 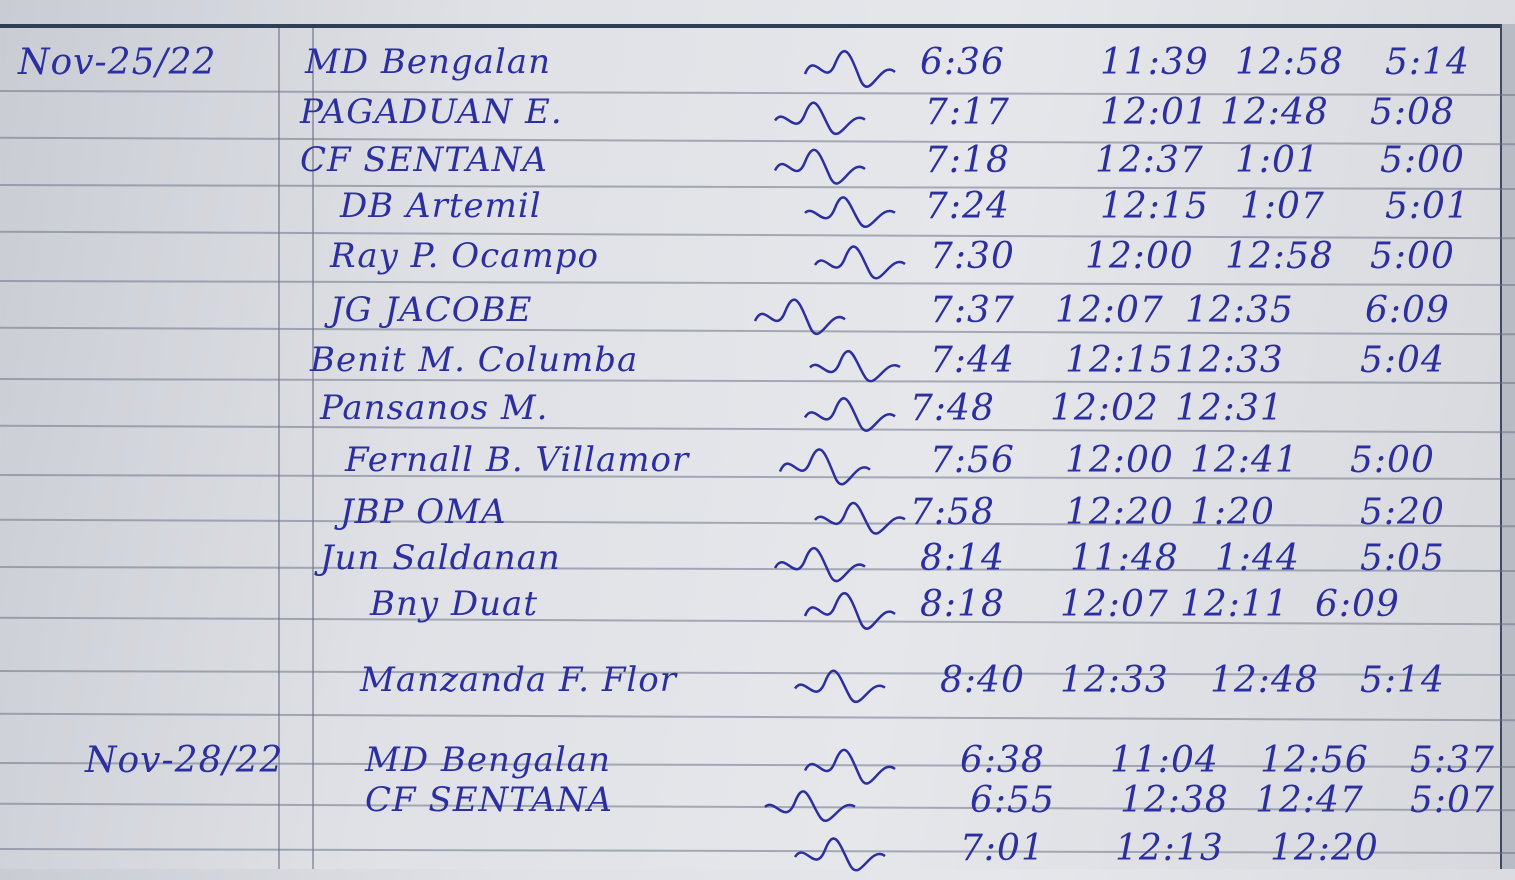 What do you see at coordinates (474, 360) in the screenshot?
I see `employee-name: Benit M. Columba` at bounding box center [474, 360].